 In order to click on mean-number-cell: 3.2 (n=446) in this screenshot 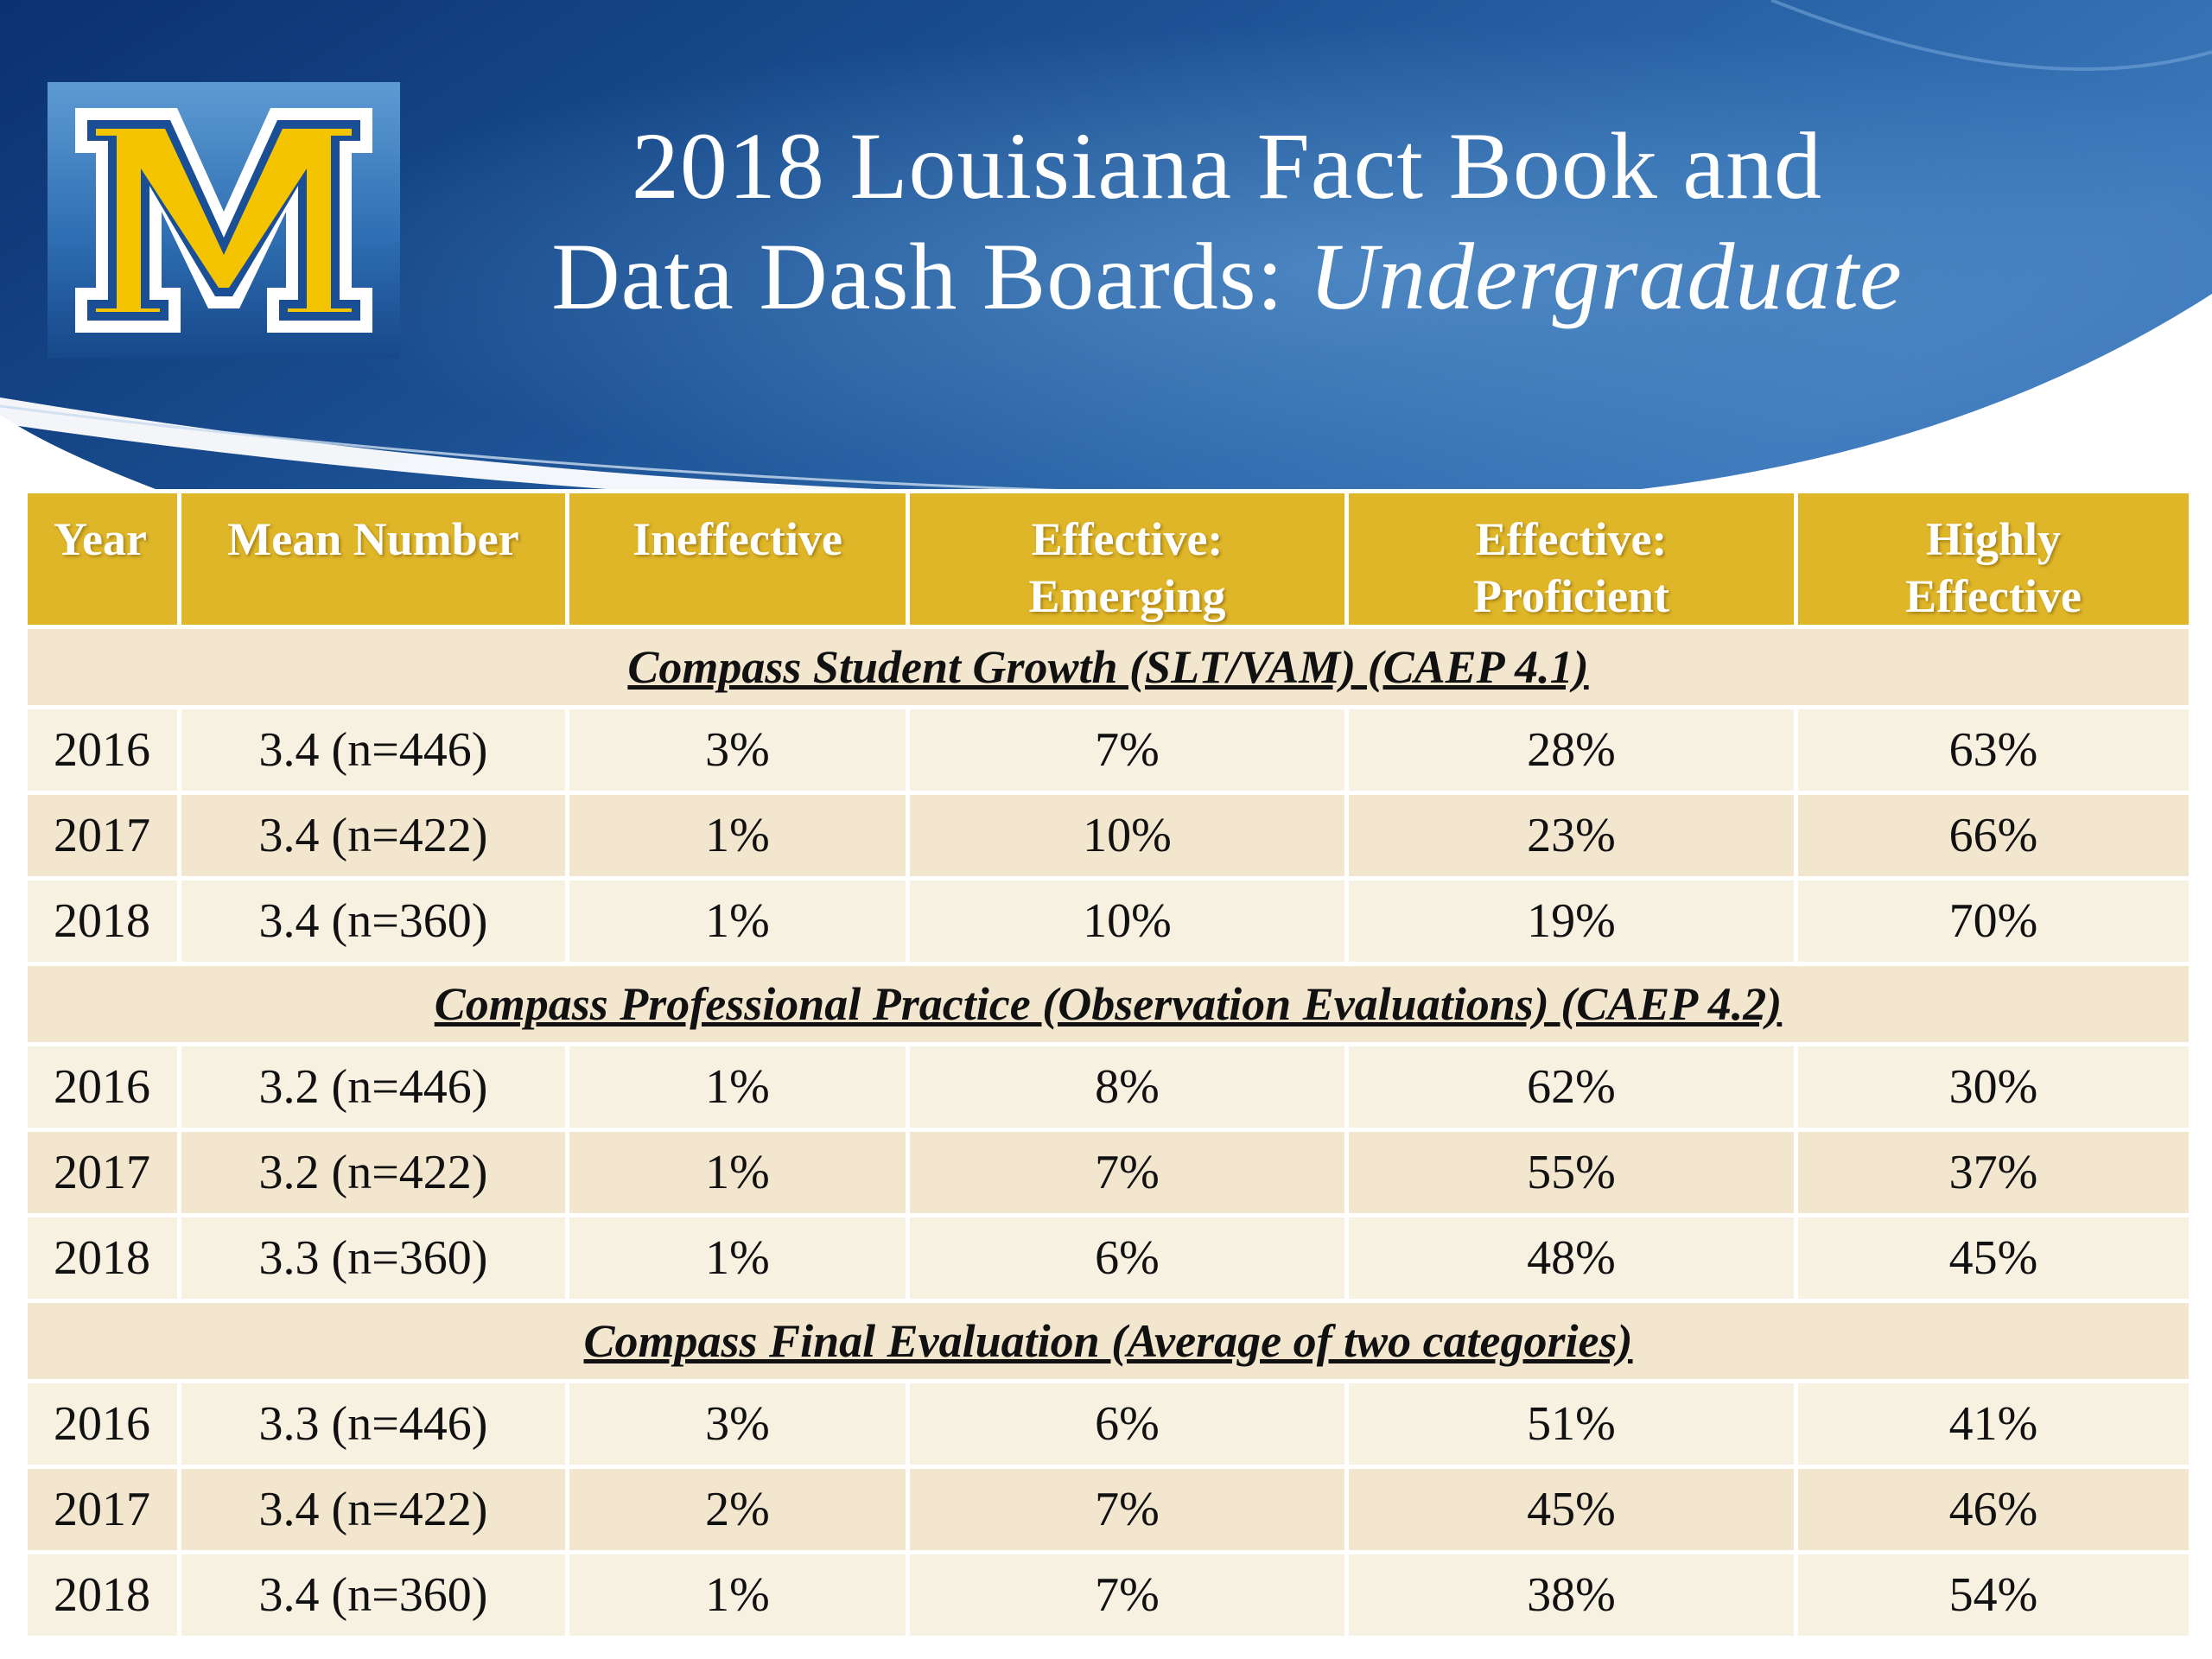, I will do `click(373, 1087)`.